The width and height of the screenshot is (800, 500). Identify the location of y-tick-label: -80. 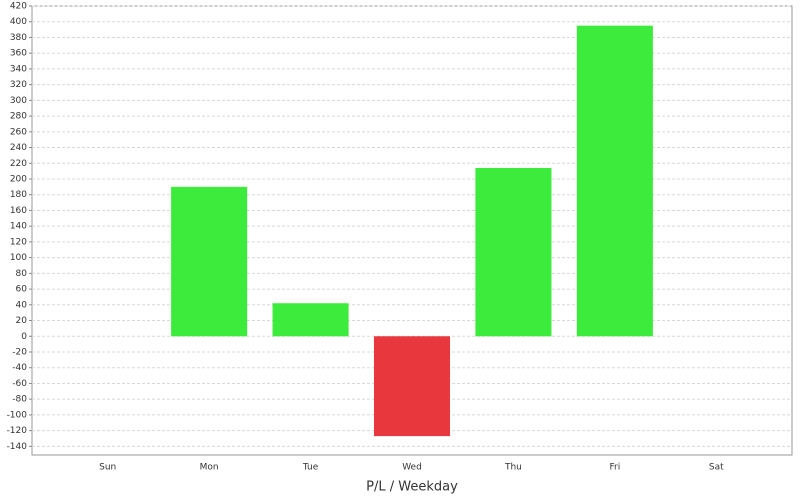
(19, 400).